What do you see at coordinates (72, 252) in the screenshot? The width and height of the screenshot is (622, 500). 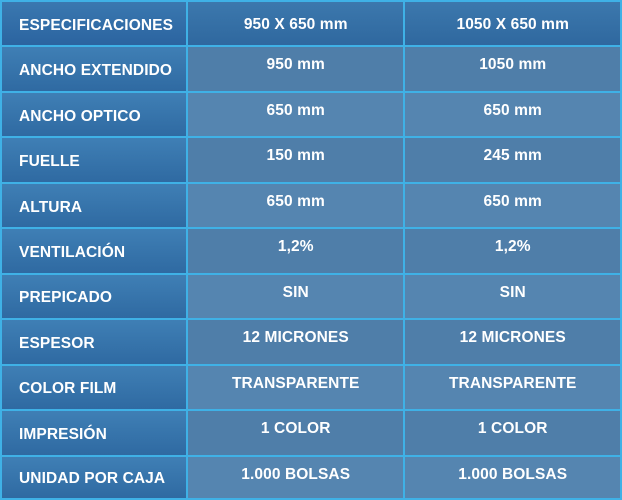 I see `row-label: VENTILACIÓN` at bounding box center [72, 252].